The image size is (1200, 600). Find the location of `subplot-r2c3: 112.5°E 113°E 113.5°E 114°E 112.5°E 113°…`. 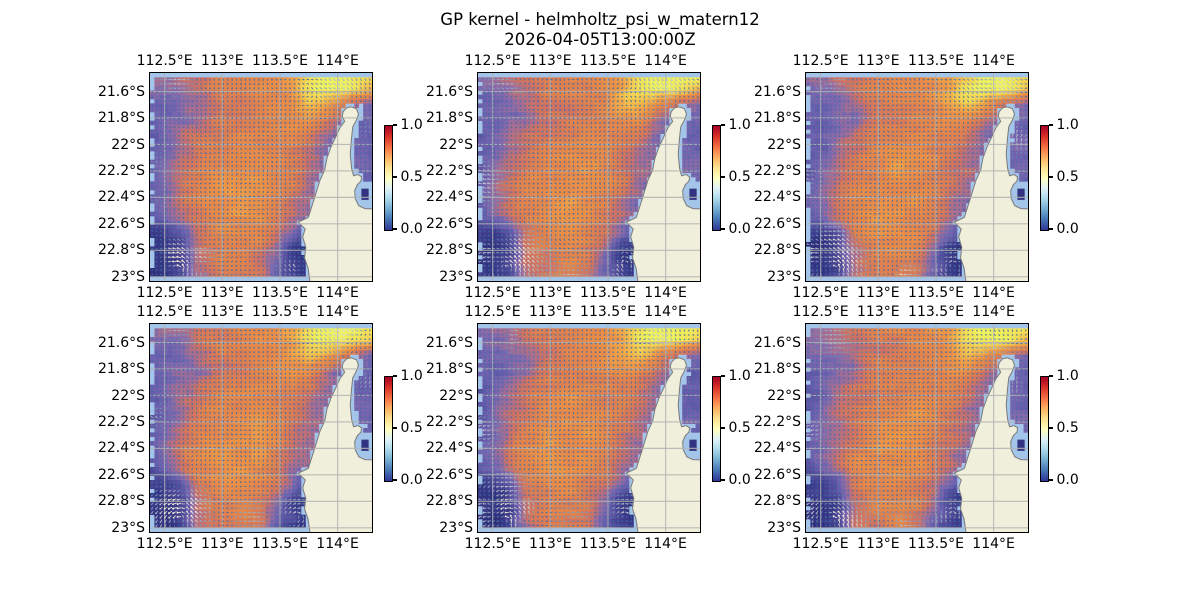

subplot-r2c3: 112.5°E 113°E 113.5°E 114°E 112.5°E 113°… is located at coordinates (916, 428).